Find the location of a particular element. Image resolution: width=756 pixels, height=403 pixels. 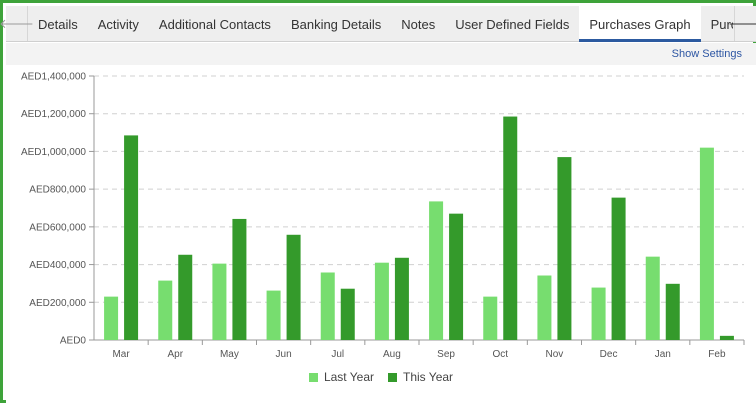

bar-last-year-nov is located at coordinates (544, 307).